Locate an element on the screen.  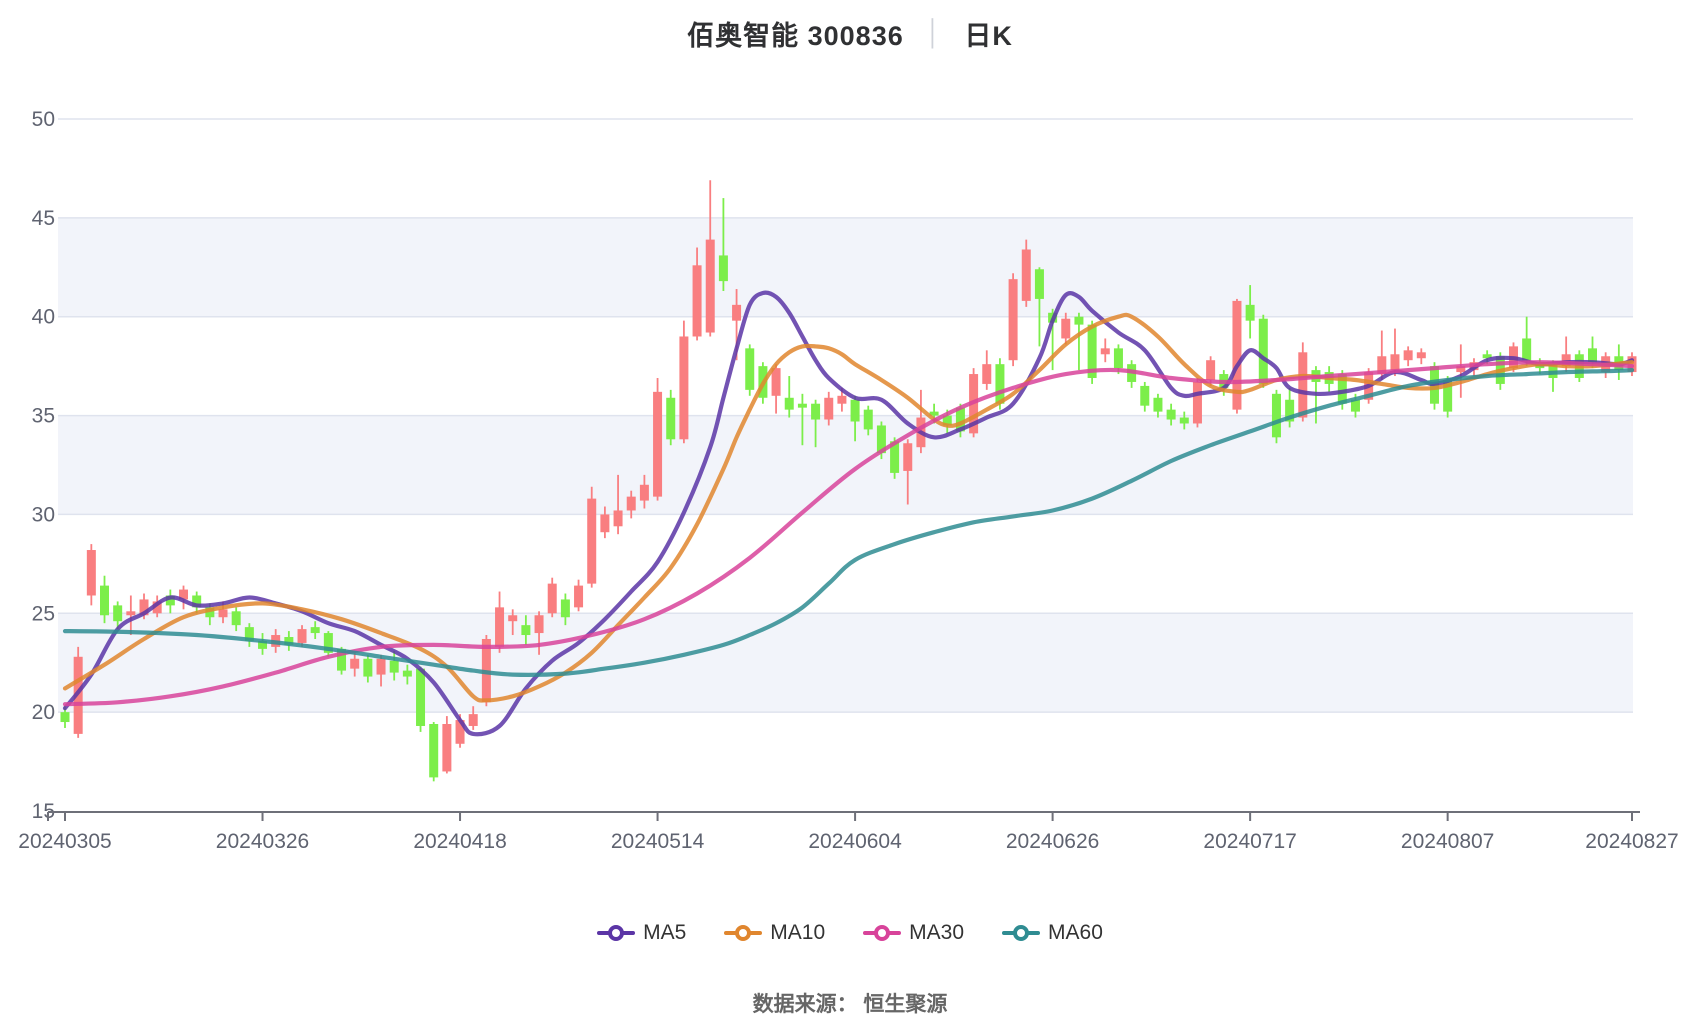
data-source-footer: 数据来源： 恒生聚源 is located at coordinates (850, 1004).